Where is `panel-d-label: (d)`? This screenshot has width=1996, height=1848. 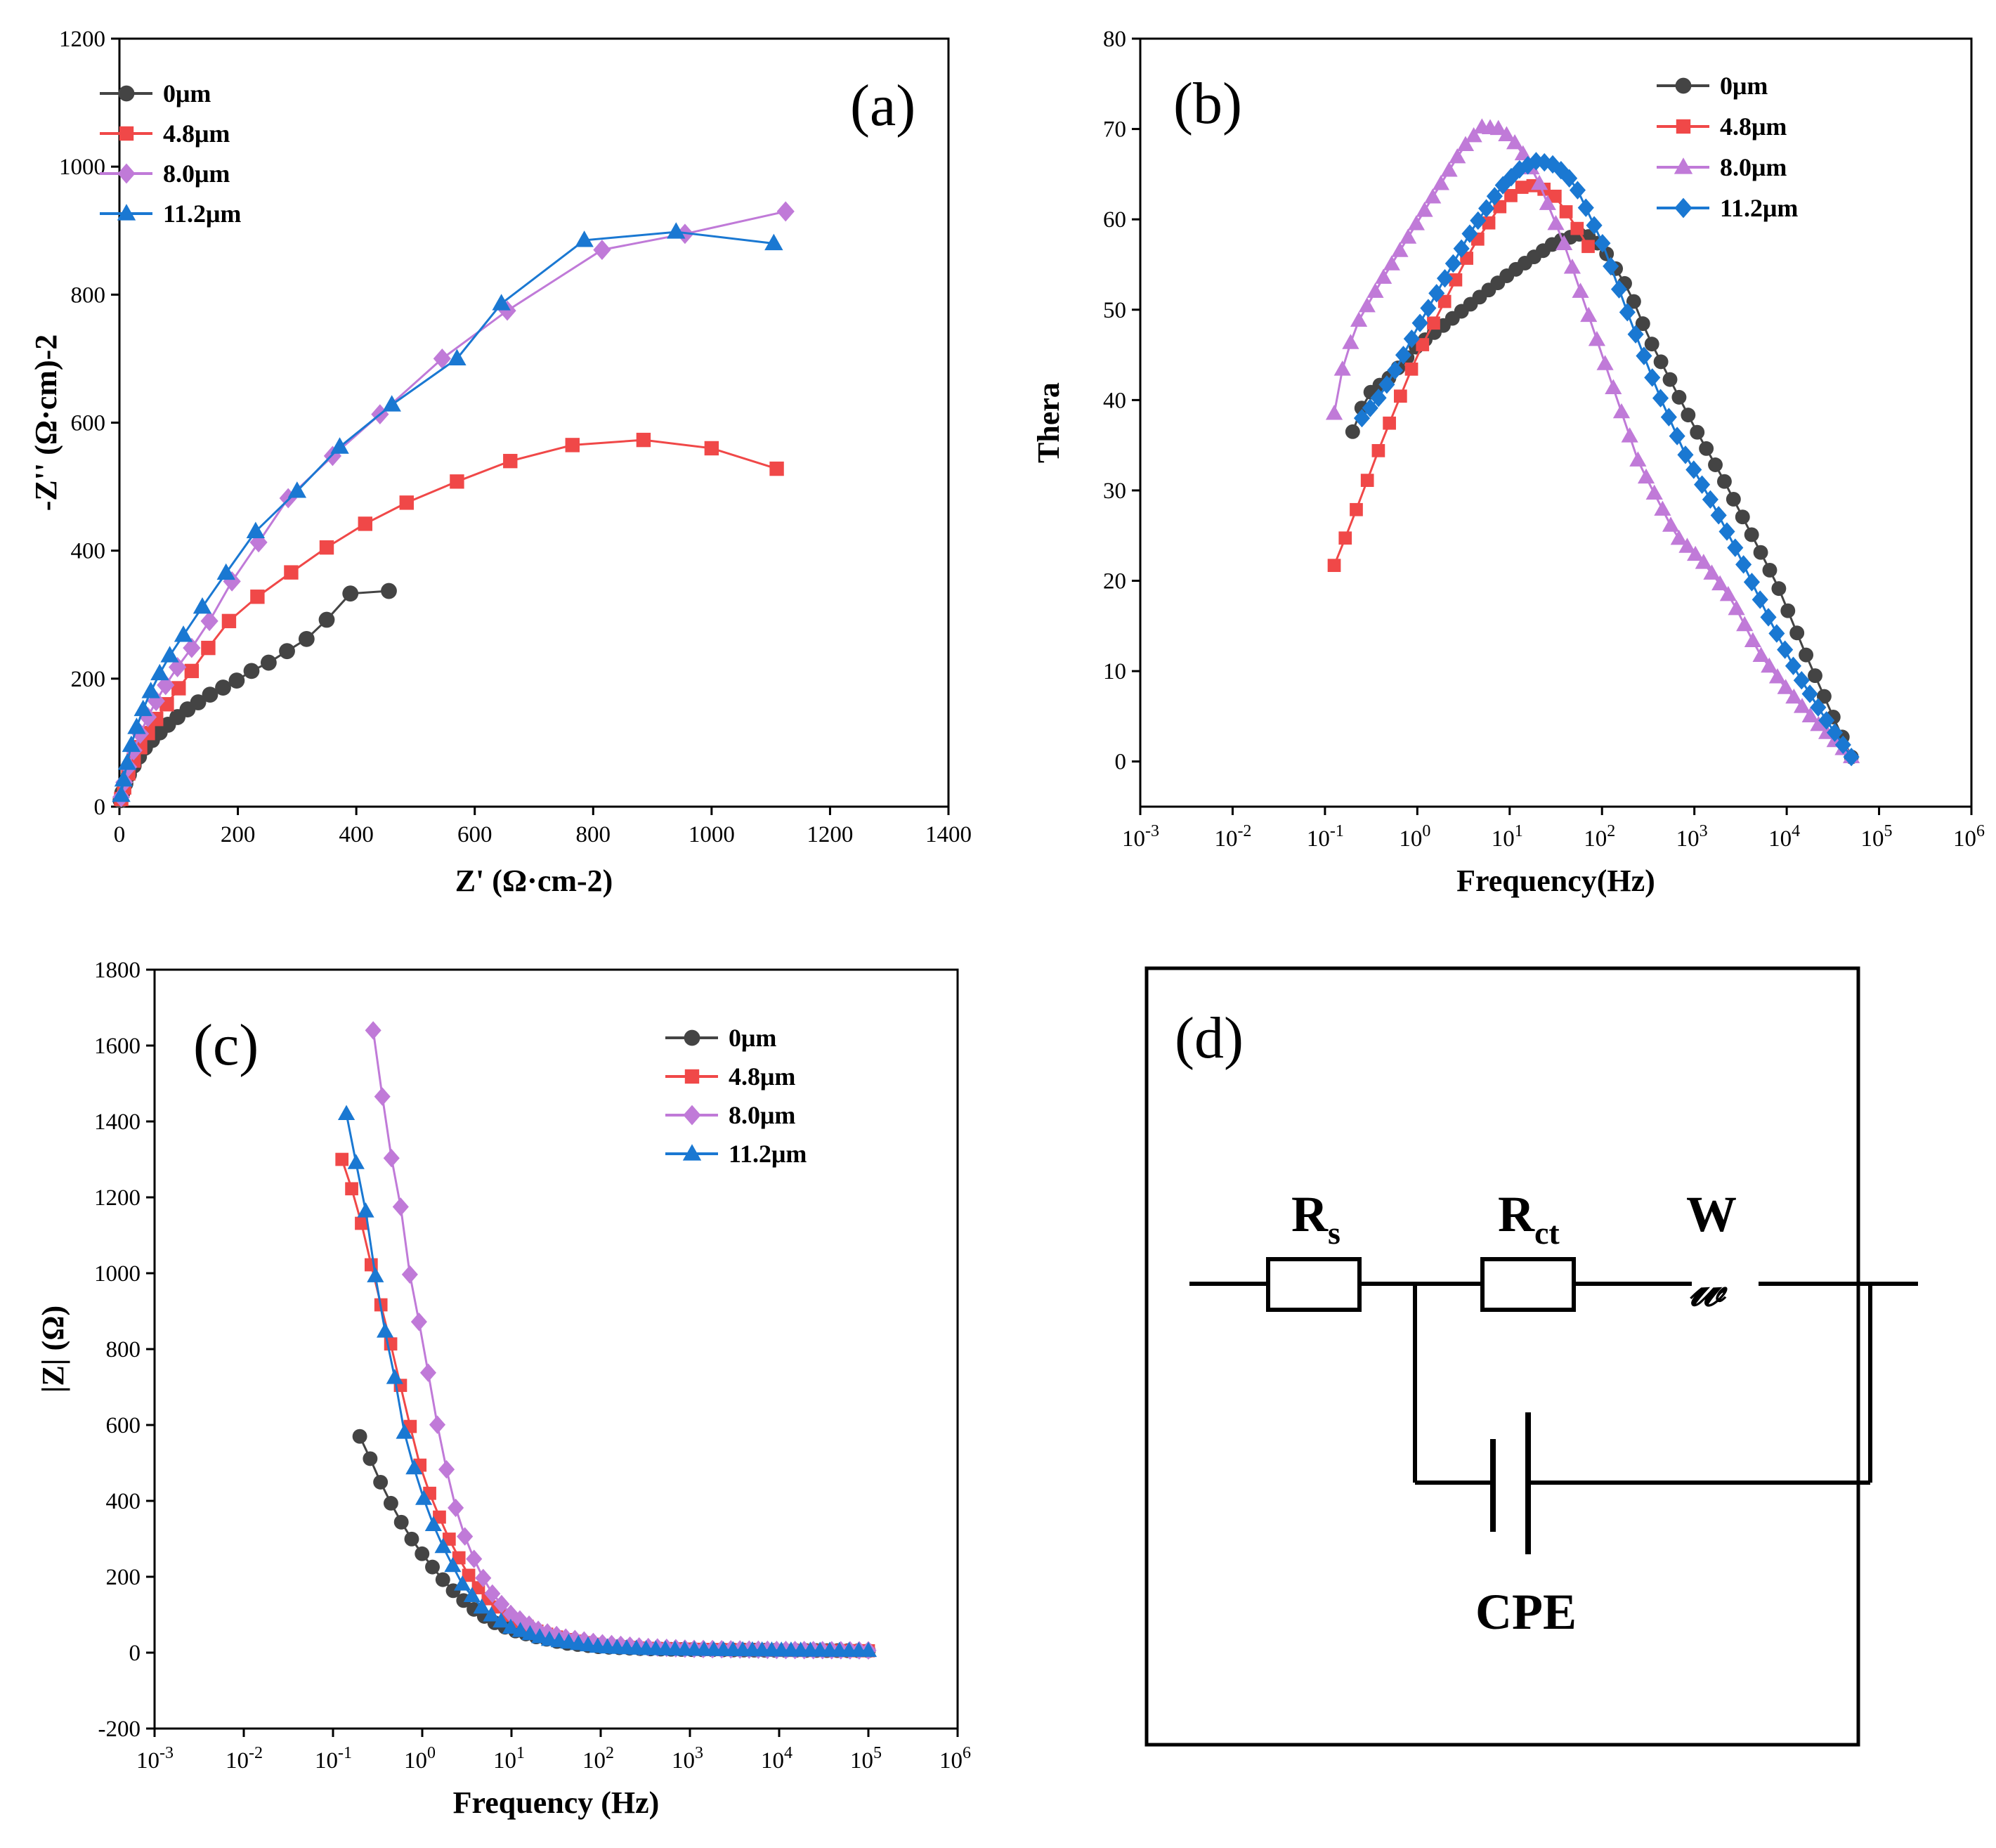
panel-d-label: (d) is located at coordinates (1209, 1038).